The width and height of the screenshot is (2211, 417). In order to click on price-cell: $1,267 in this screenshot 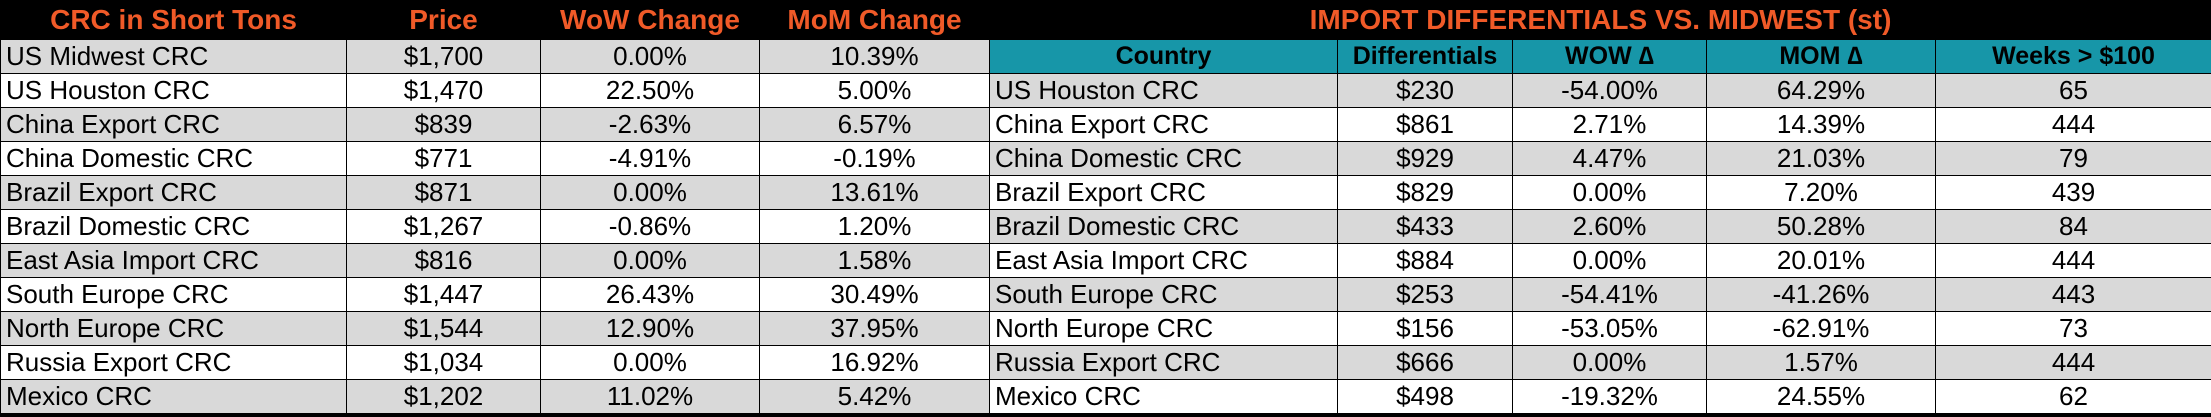, I will do `click(443, 226)`.